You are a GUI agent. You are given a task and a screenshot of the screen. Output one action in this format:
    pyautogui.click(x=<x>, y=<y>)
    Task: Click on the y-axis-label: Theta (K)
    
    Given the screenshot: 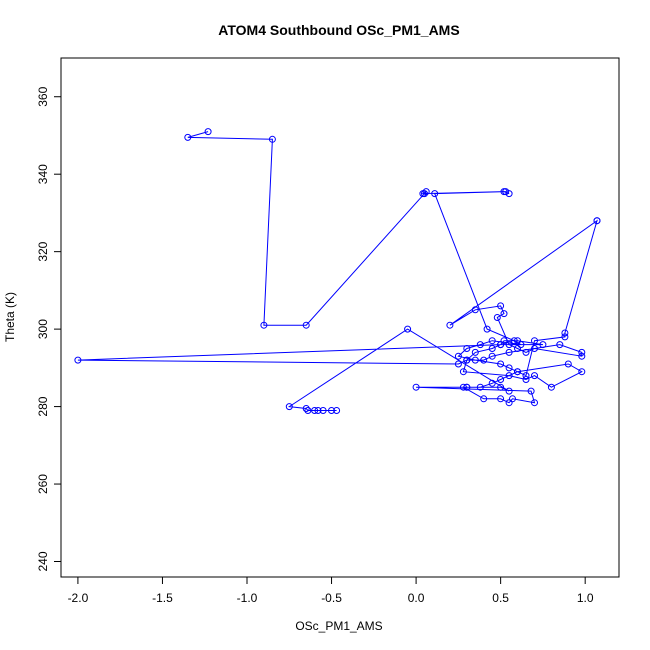 What is the action you would take?
    pyautogui.click(x=10, y=317)
    